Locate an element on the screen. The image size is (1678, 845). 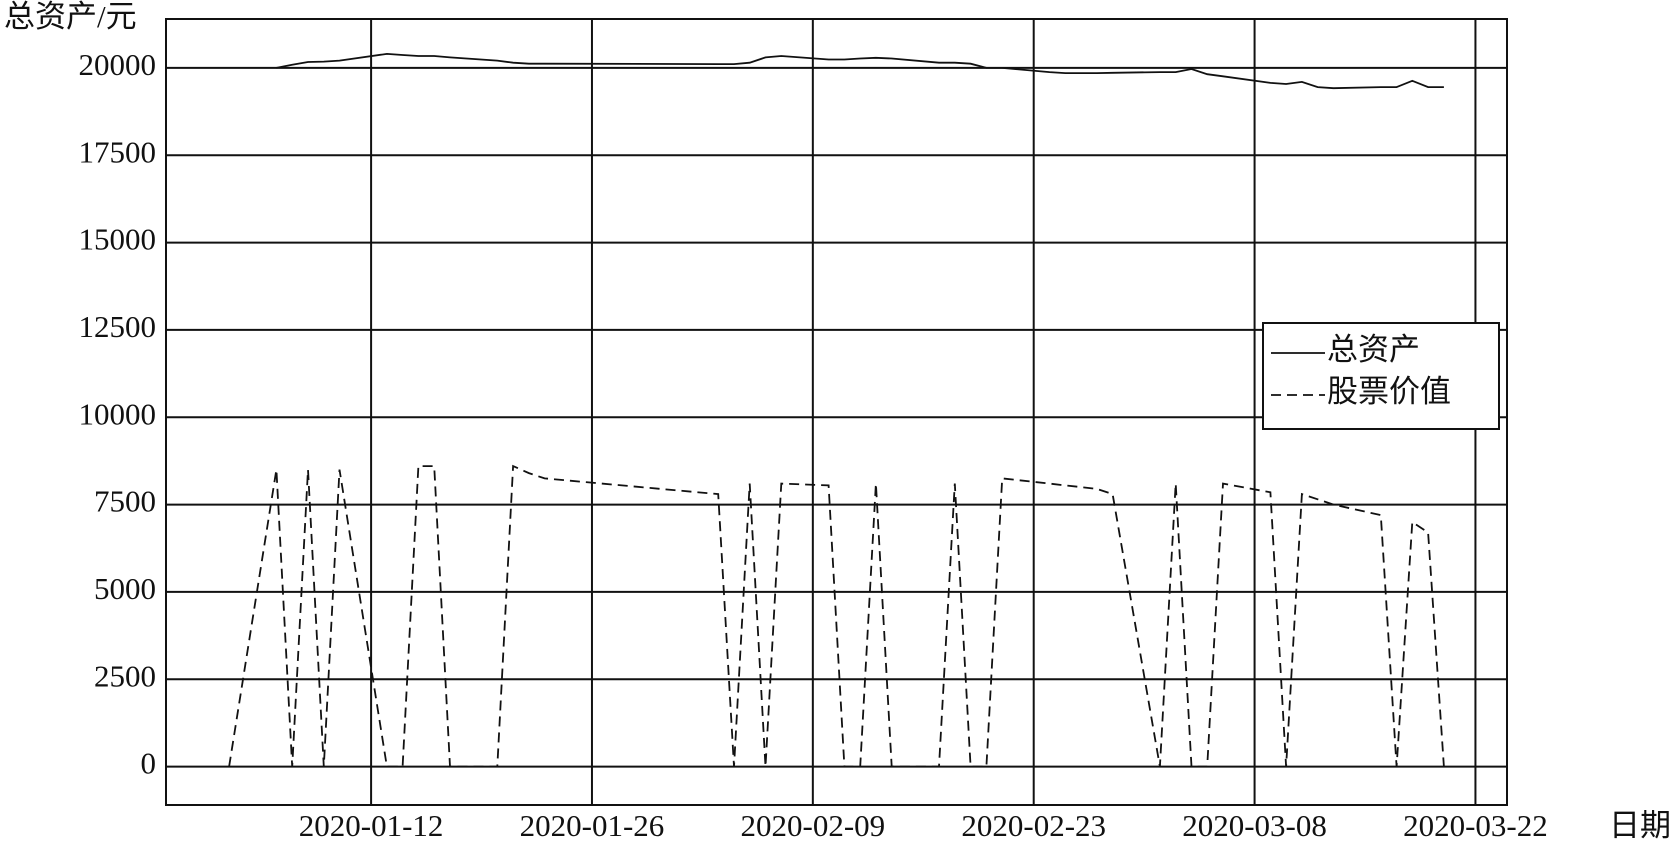
x-tick-label: 2020-02-09 is located at coordinates (813, 825).